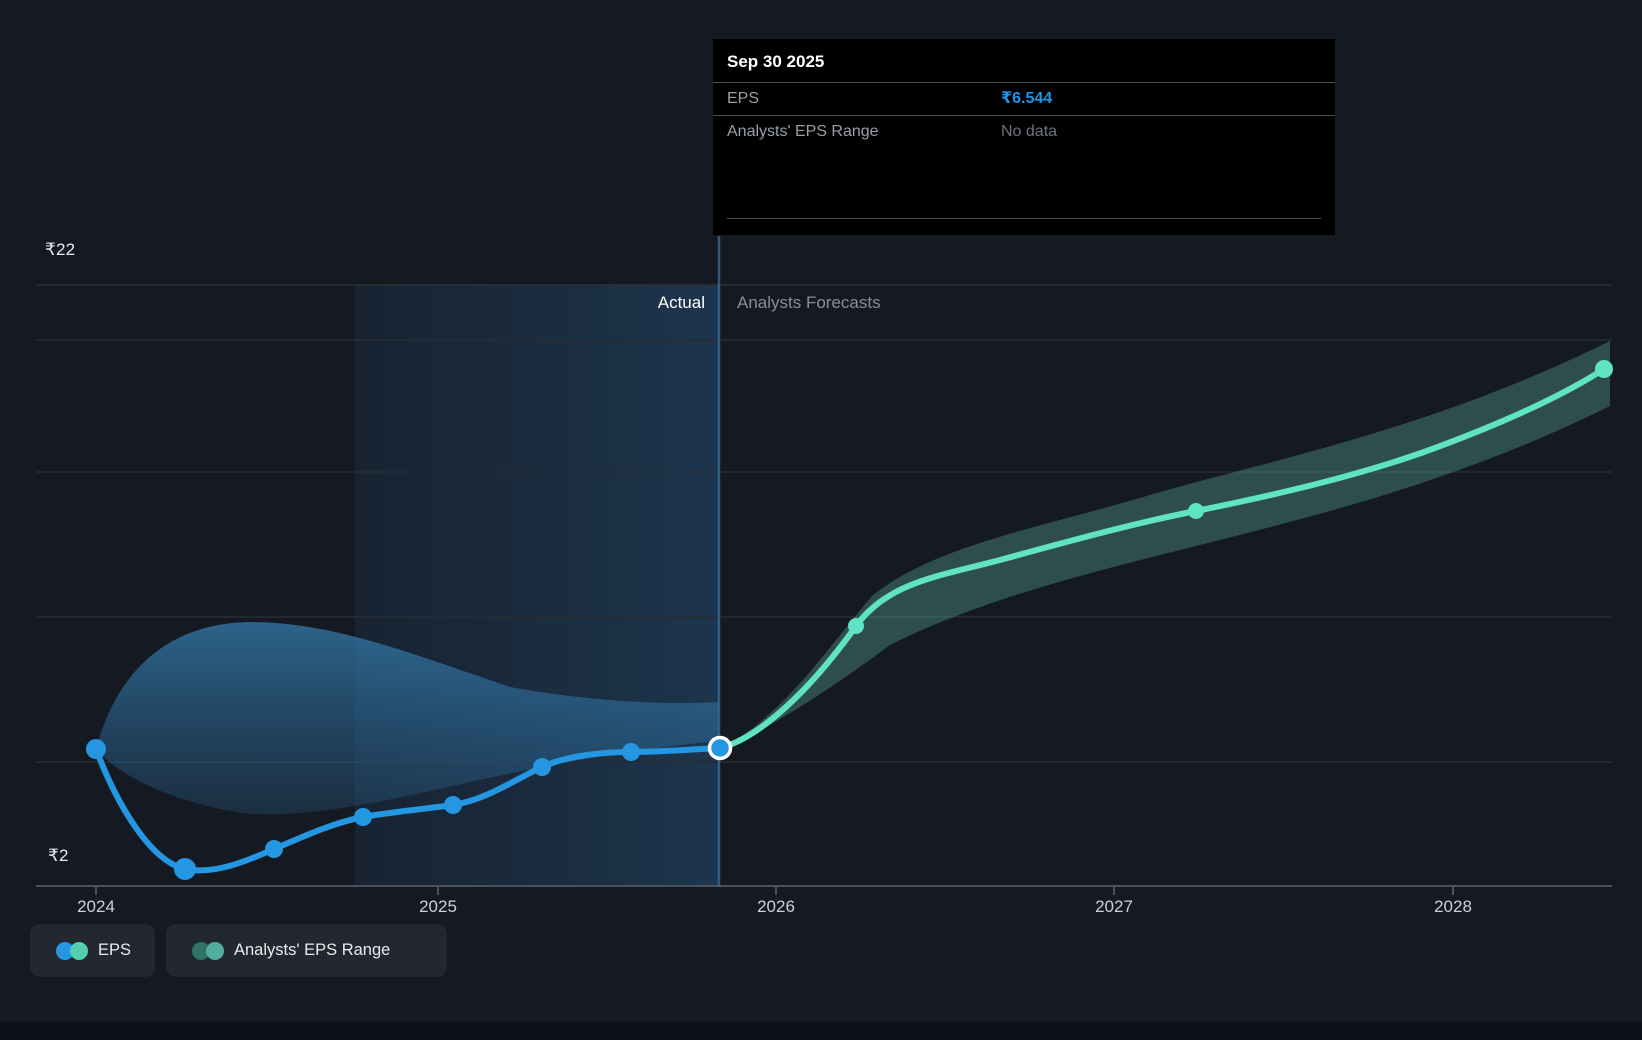 The height and width of the screenshot is (1040, 1642). Describe the element at coordinates (821, 1031) in the screenshot. I see `bottom-bar` at that location.